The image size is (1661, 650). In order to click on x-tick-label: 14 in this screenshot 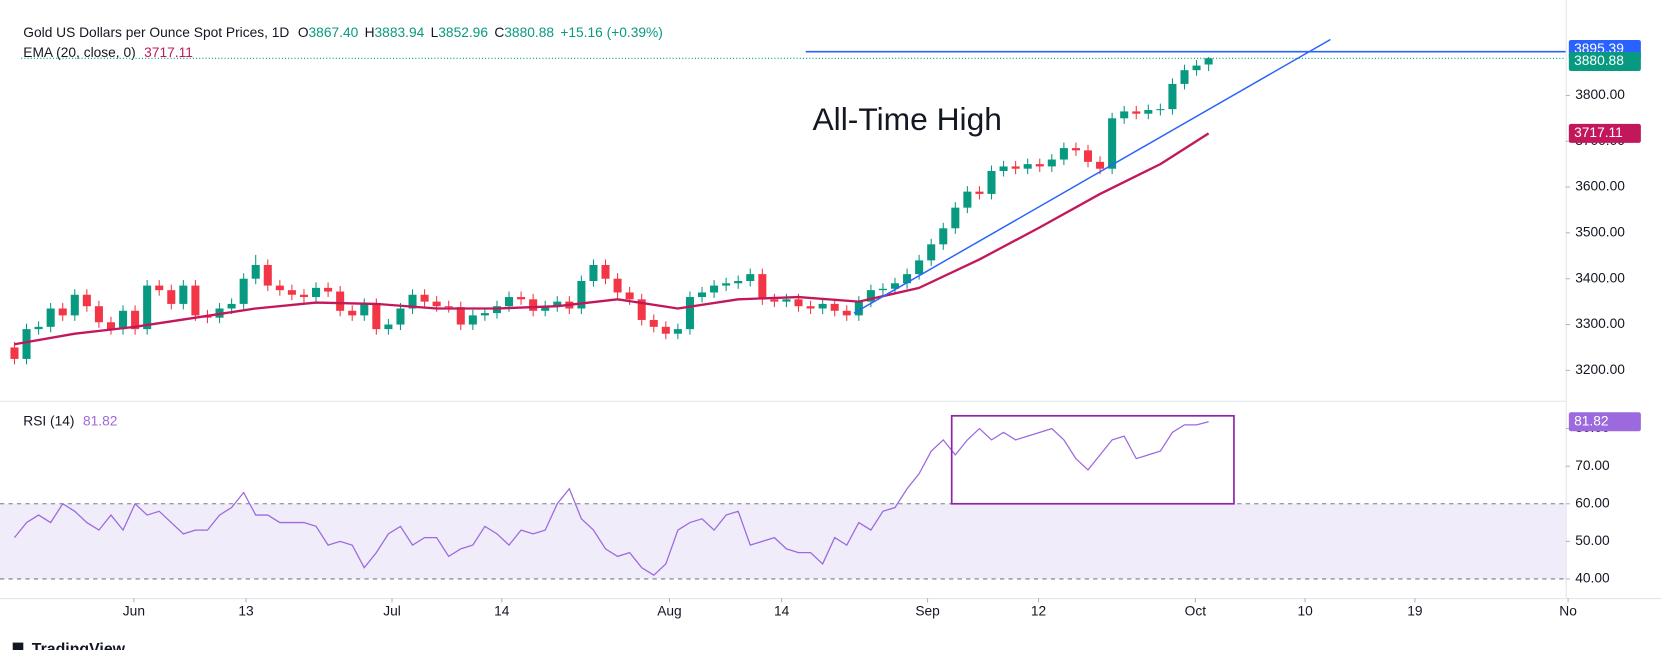, I will do `click(782, 611)`.